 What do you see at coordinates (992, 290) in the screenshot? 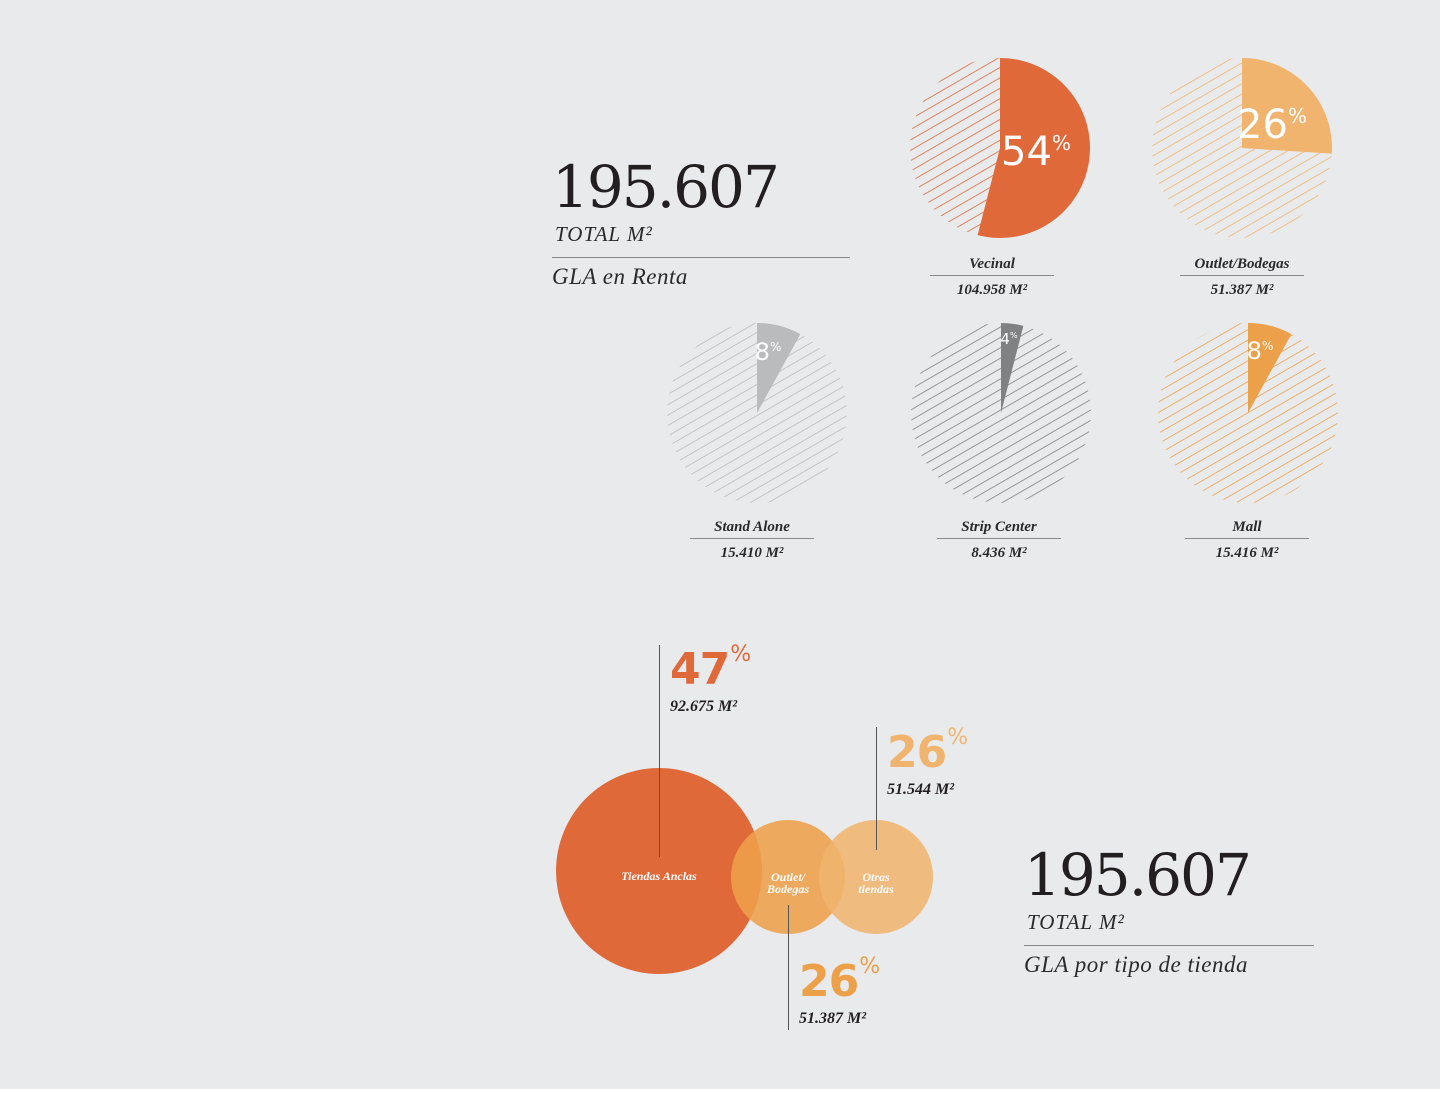
I see `pie-area: 104.958 M²` at bounding box center [992, 290].